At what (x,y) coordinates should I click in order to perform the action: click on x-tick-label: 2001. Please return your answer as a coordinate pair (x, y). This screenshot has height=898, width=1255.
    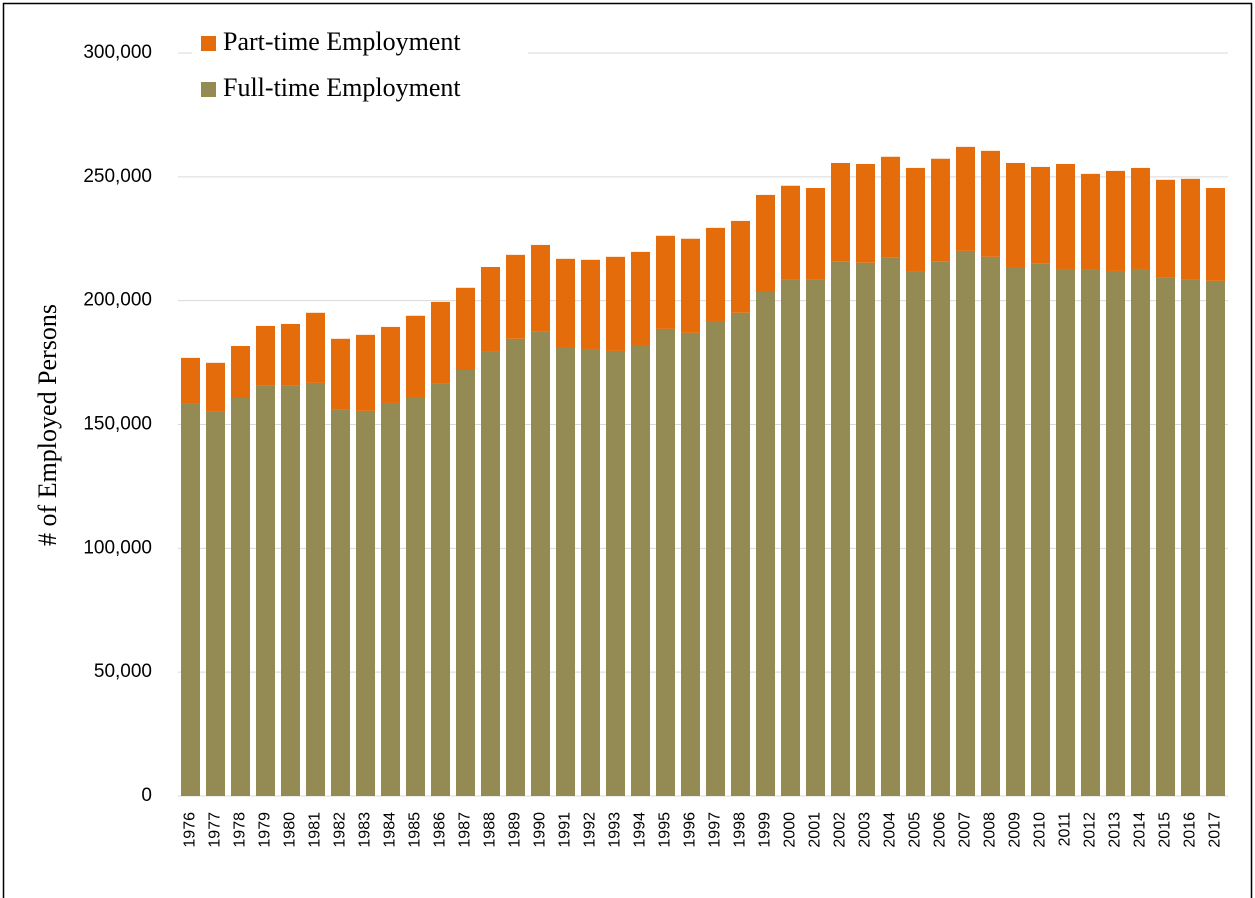
    Looking at the image, I should click on (815, 830).